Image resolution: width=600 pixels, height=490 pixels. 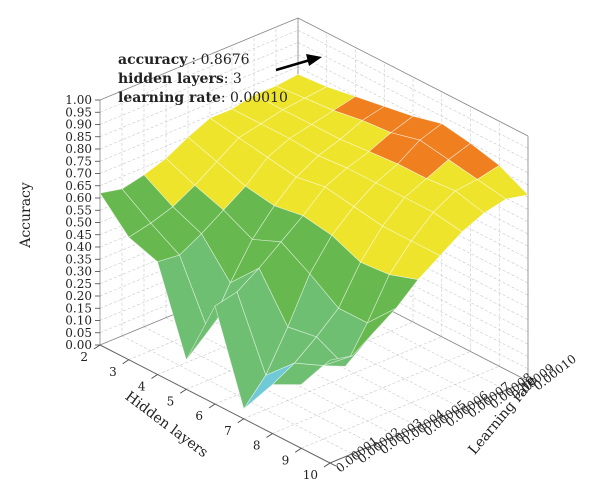 What do you see at coordinates (78, 259) in the screenshot?
I see `z-tick-label: 0.35` at bounding box center [78, 259].